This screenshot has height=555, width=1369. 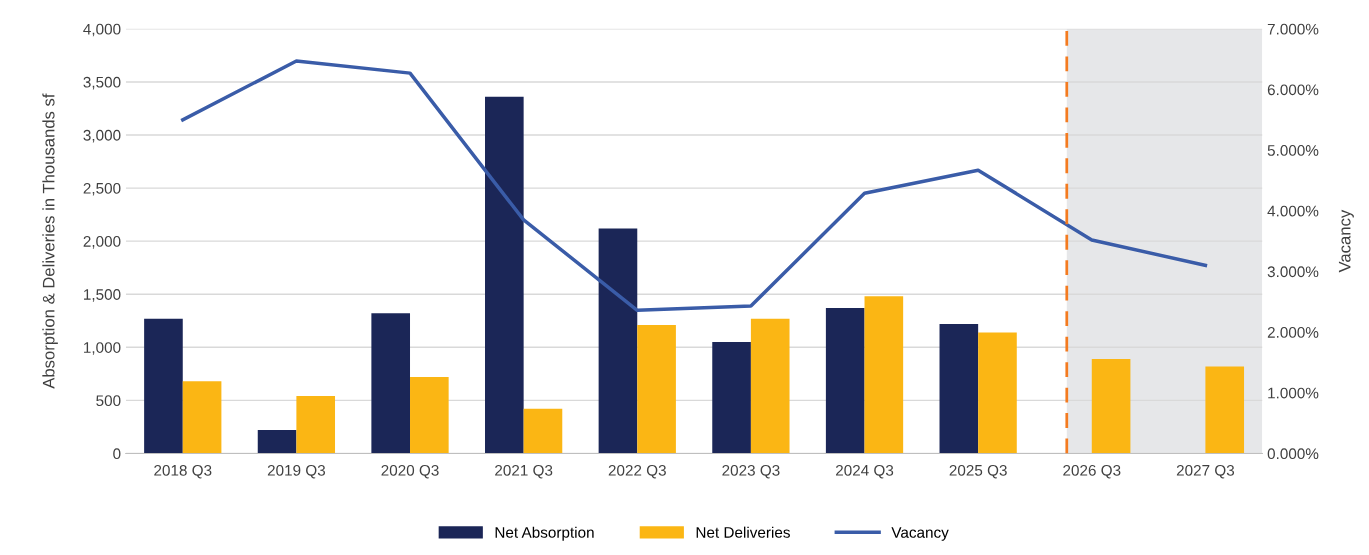 I want to click on y-axis-title: Absorption & Deliveries in Thousands sf, so click(x=50, y=241).